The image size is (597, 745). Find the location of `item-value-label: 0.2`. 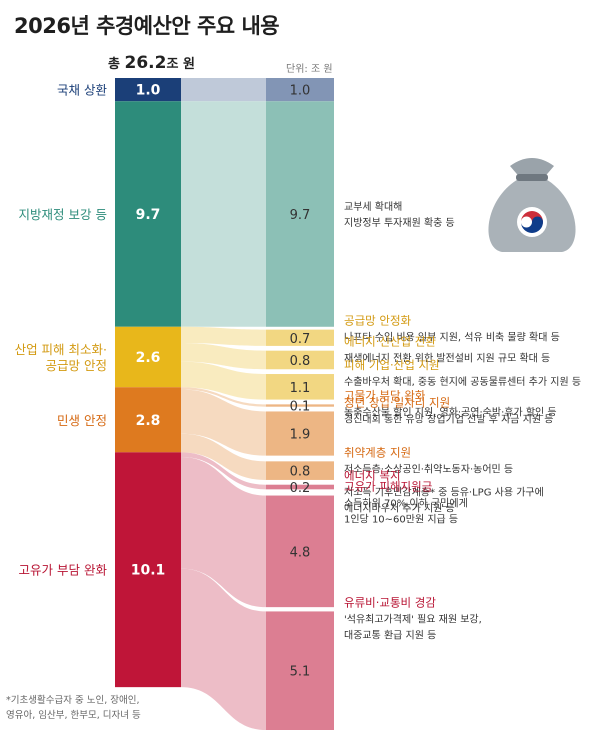

item-value-label: 0.2 is located at coordinates (300, 488).